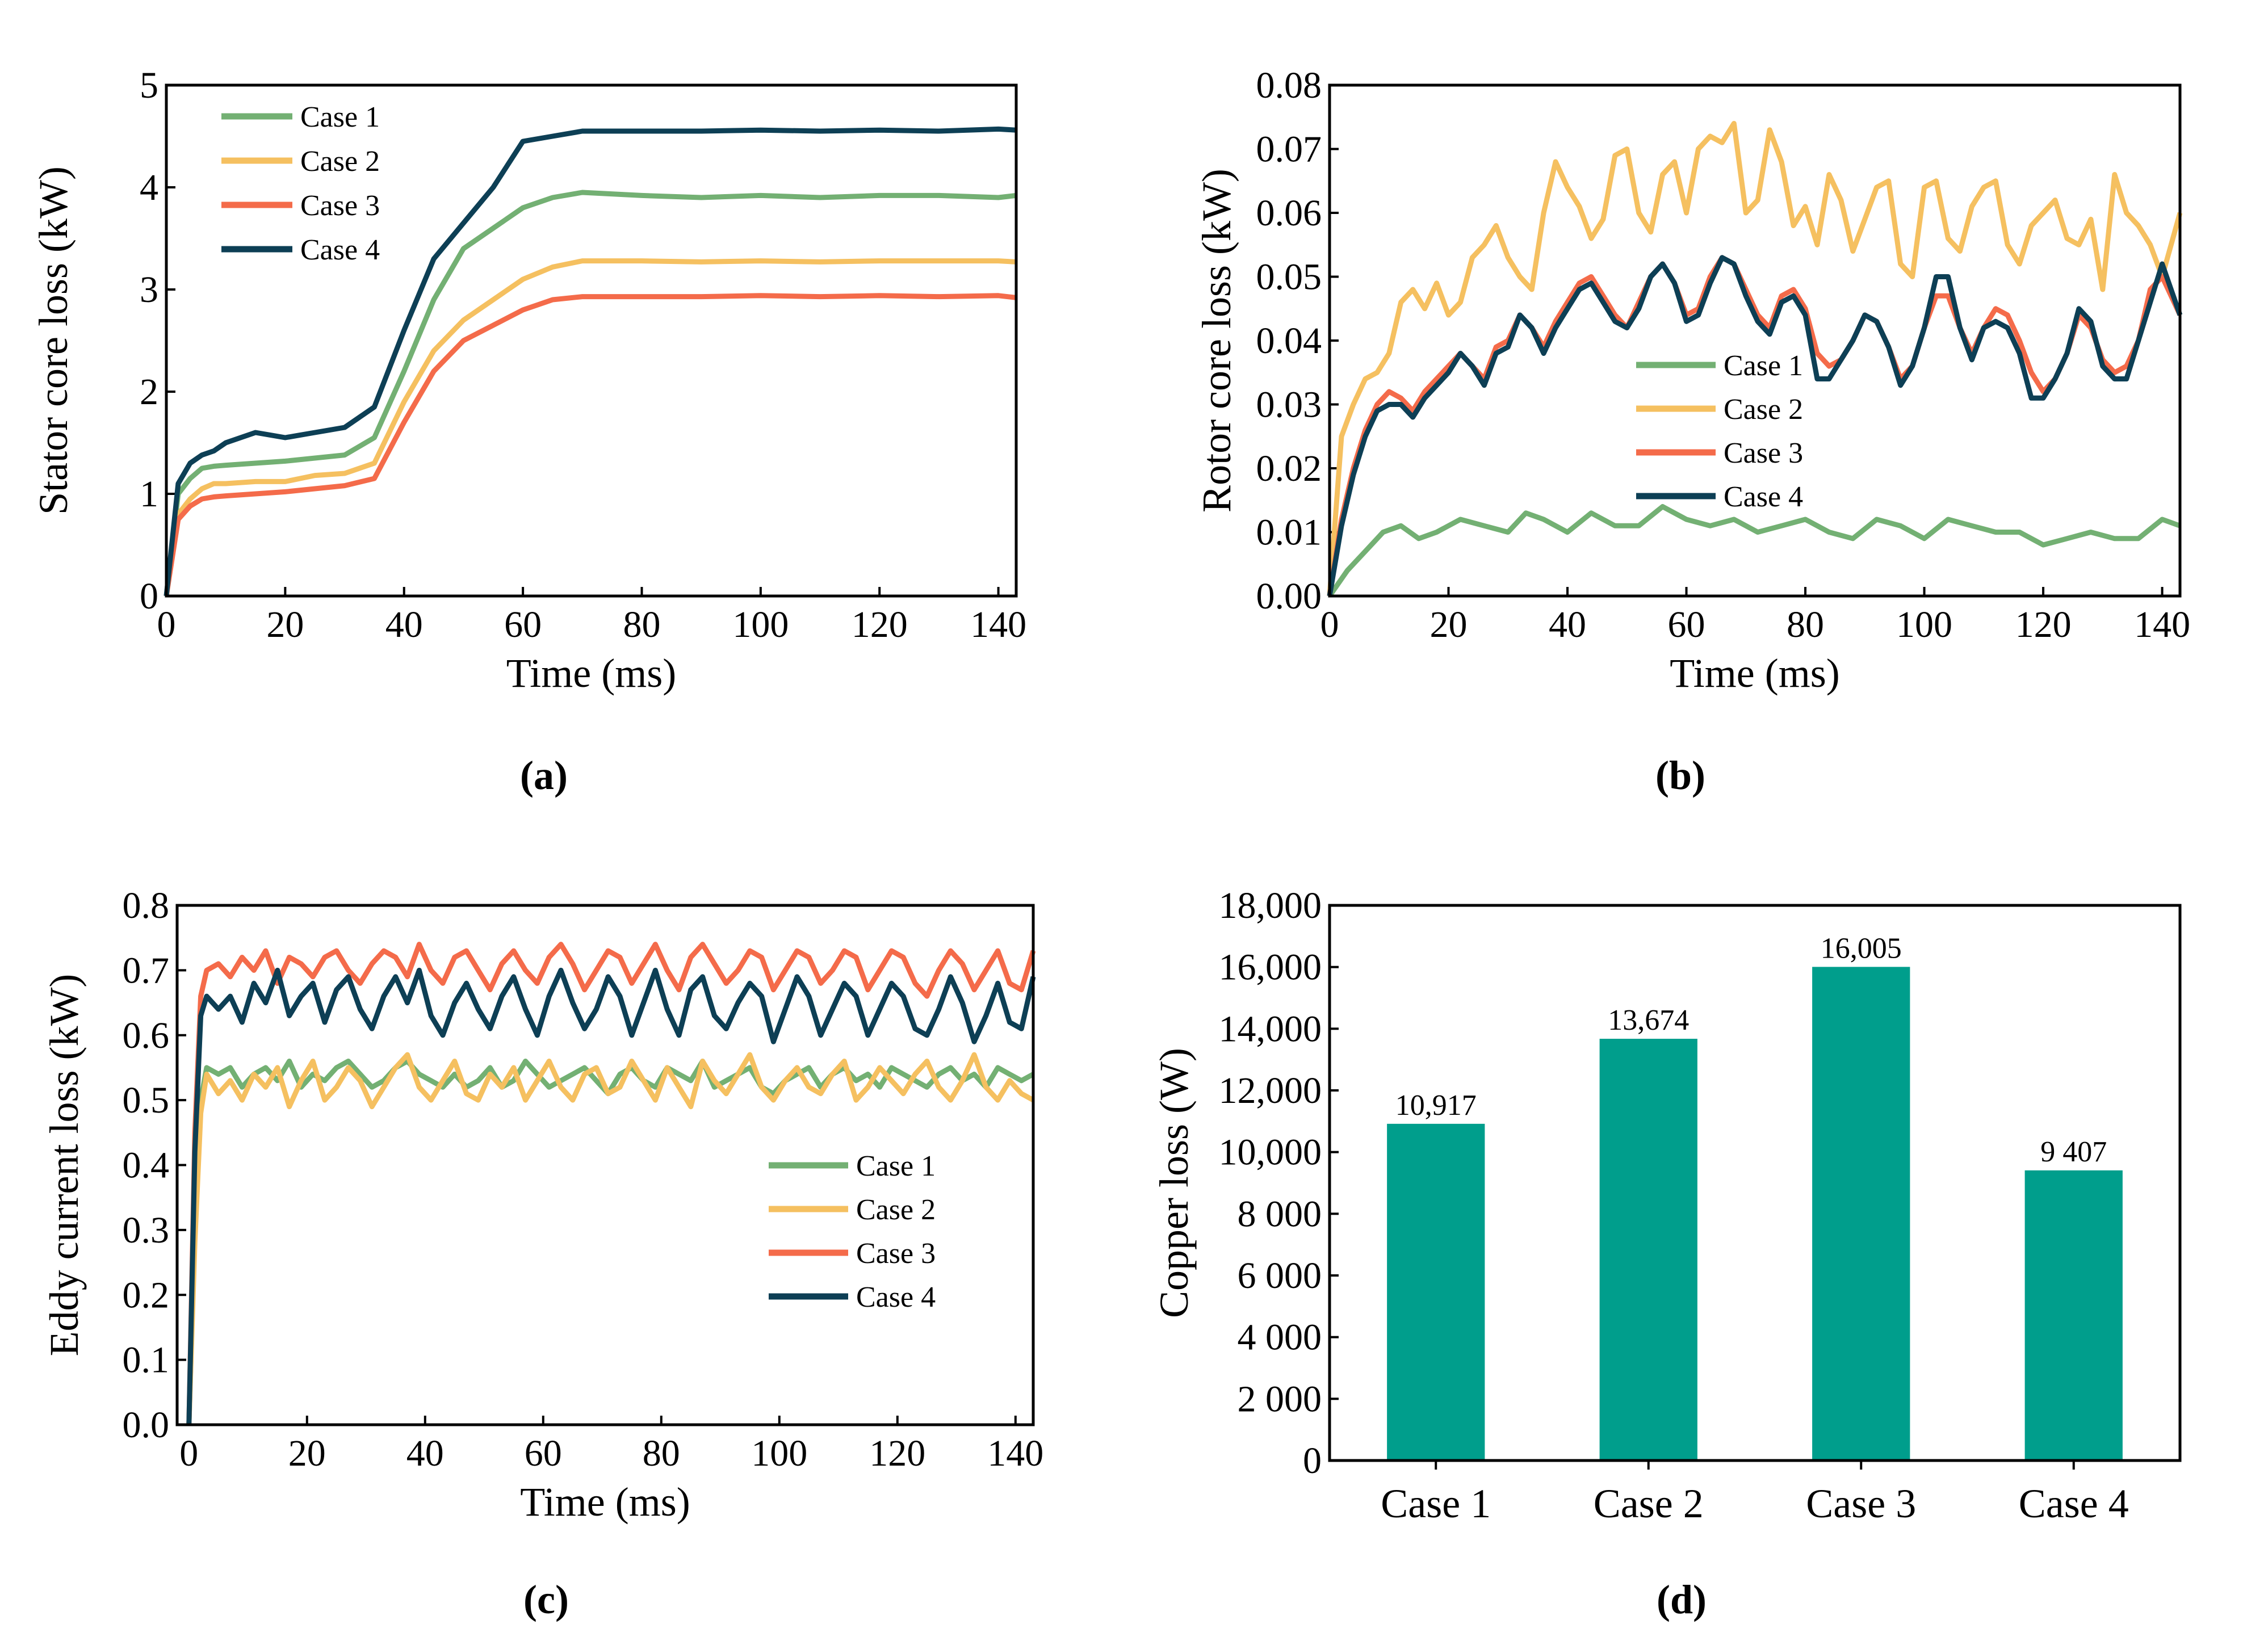 The image size is (2268, 1641). What do you see at coordinates (1861, 1503) in the screenshot?
I see `x-category-label: Case 3` at bounding box center [1861, 1503].